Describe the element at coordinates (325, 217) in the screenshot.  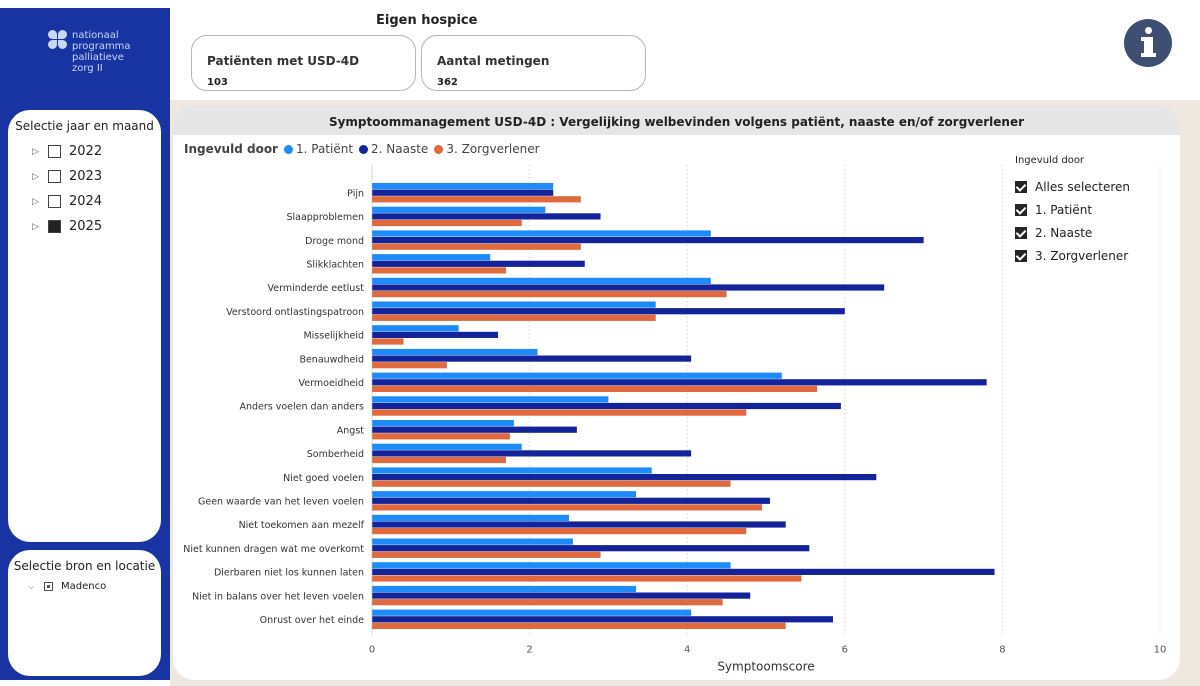
I see `category-label: Slaapproblemen` at that location.